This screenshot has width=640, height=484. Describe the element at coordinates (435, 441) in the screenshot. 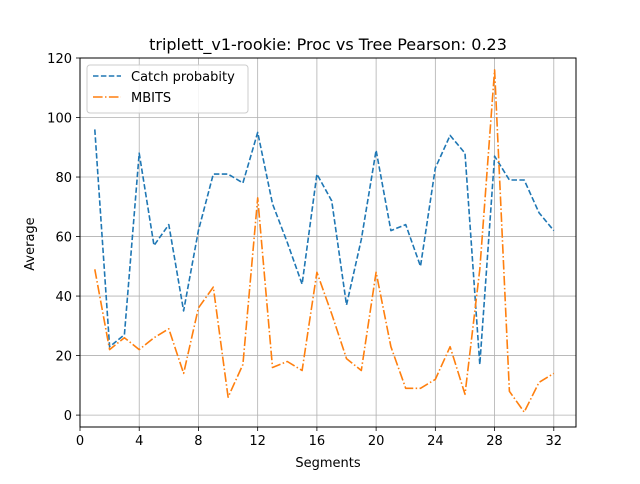

I see `x-tick-label: 24` at that location.